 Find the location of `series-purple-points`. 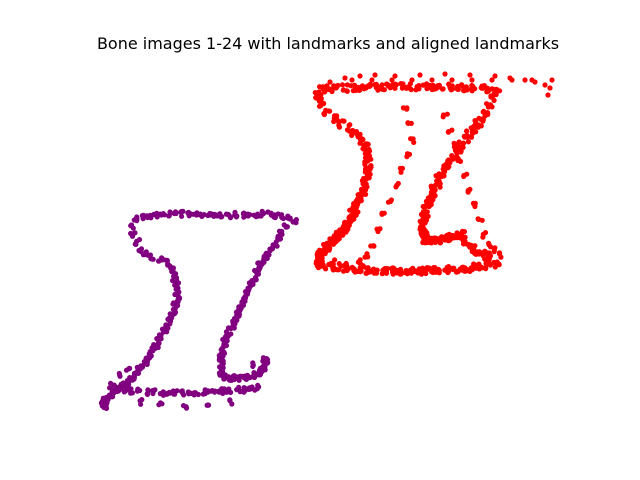

series-purple-points is located at coordinates (198, 309).